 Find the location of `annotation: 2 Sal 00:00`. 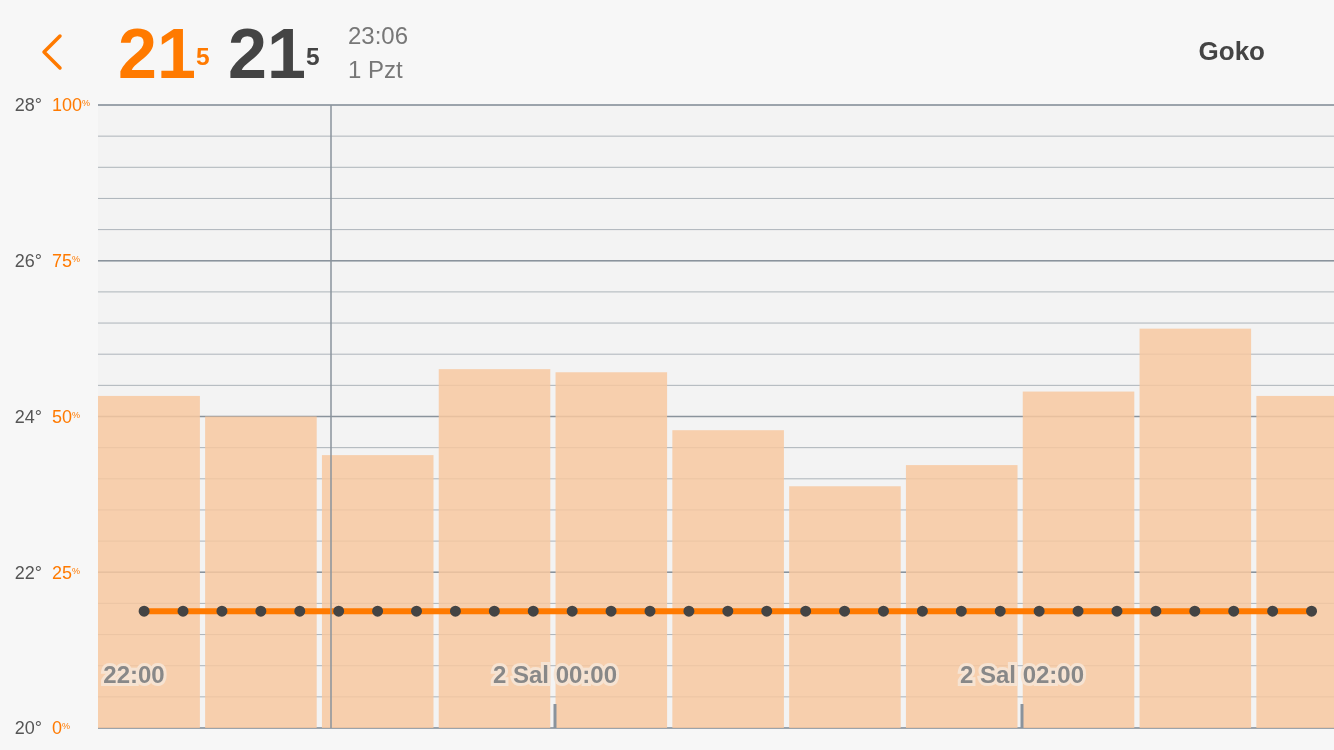

annotation: 2 Sal 00:00 is located at coordinates (555, 674).